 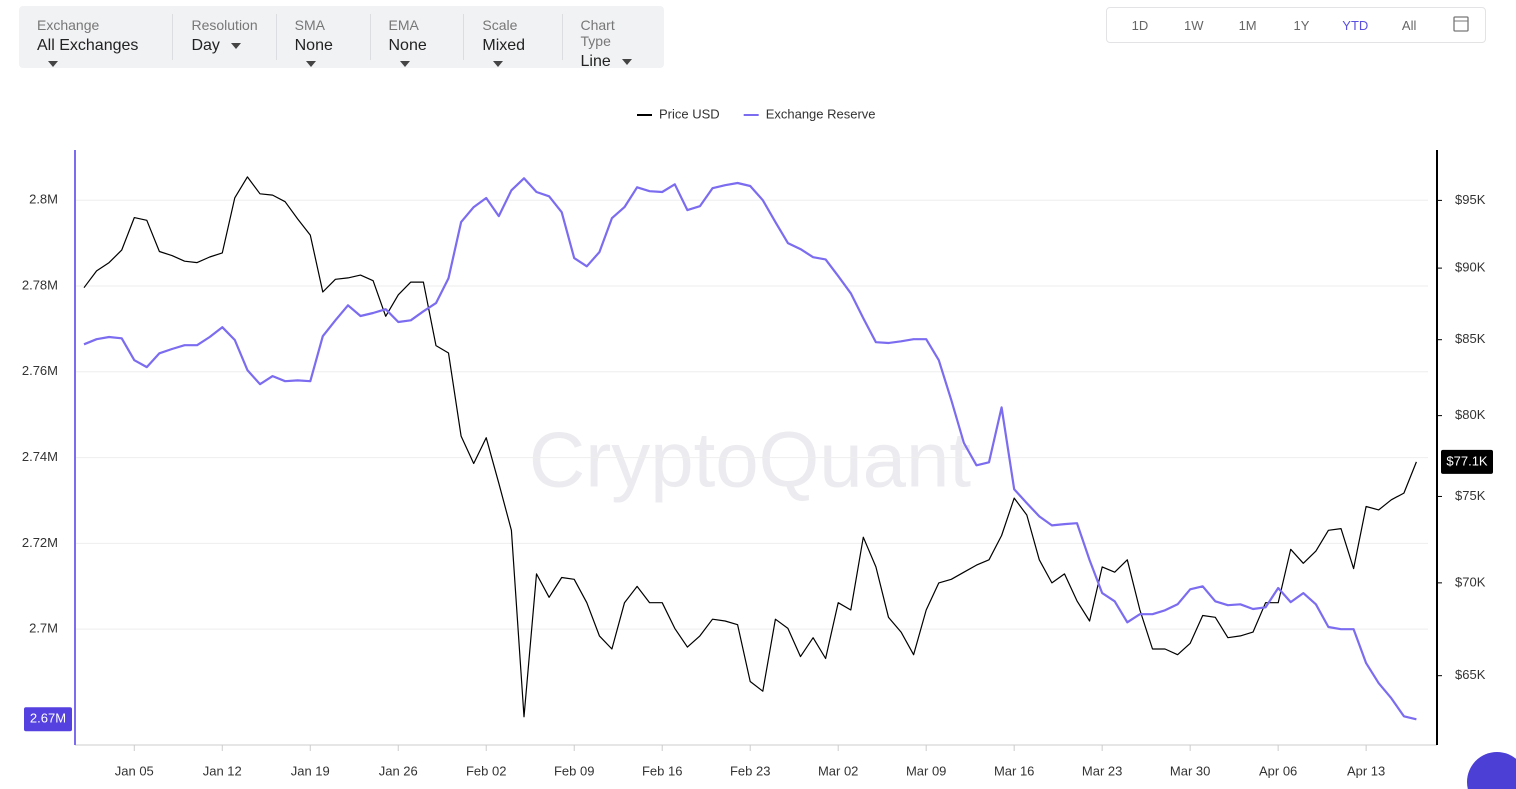 I want to click on y-tick-label: 2.7M, so click(x=43, y=628).